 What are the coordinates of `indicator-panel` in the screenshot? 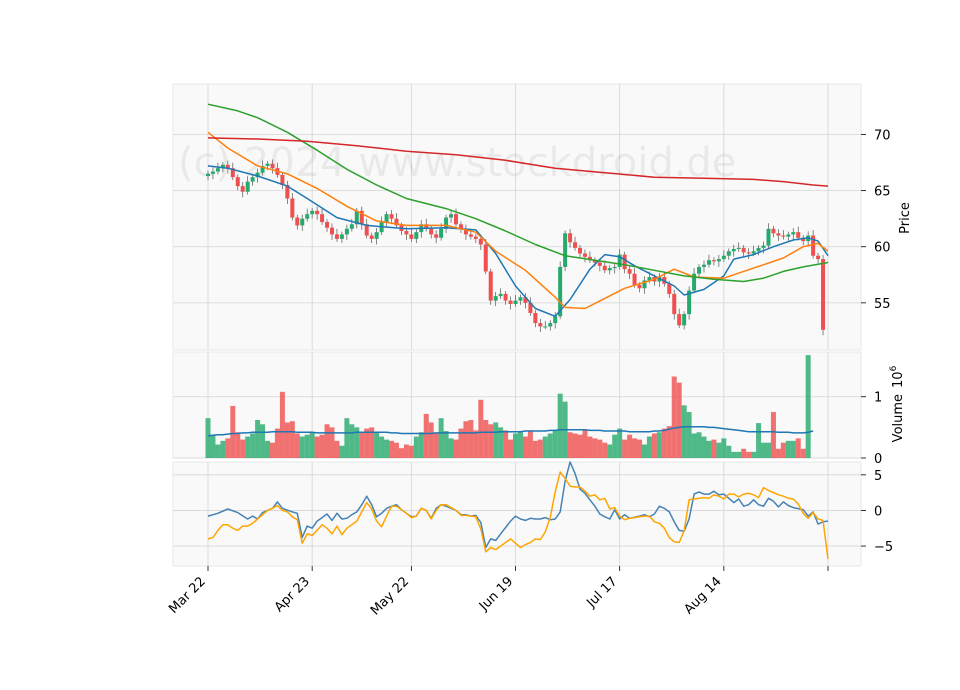 It's located at (518, 510).